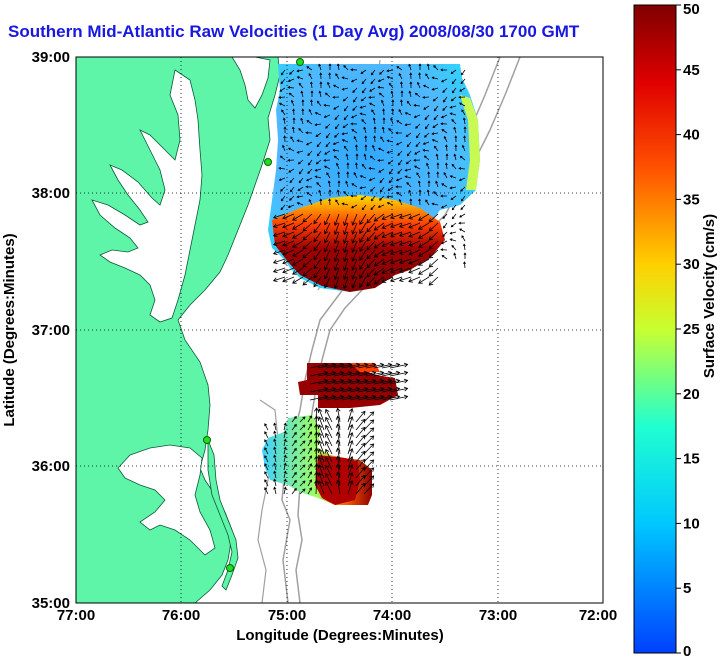 The height and width of the screenshot is (659, 724). I want to click on y-tick-label: 36:00, so click(51, 466).